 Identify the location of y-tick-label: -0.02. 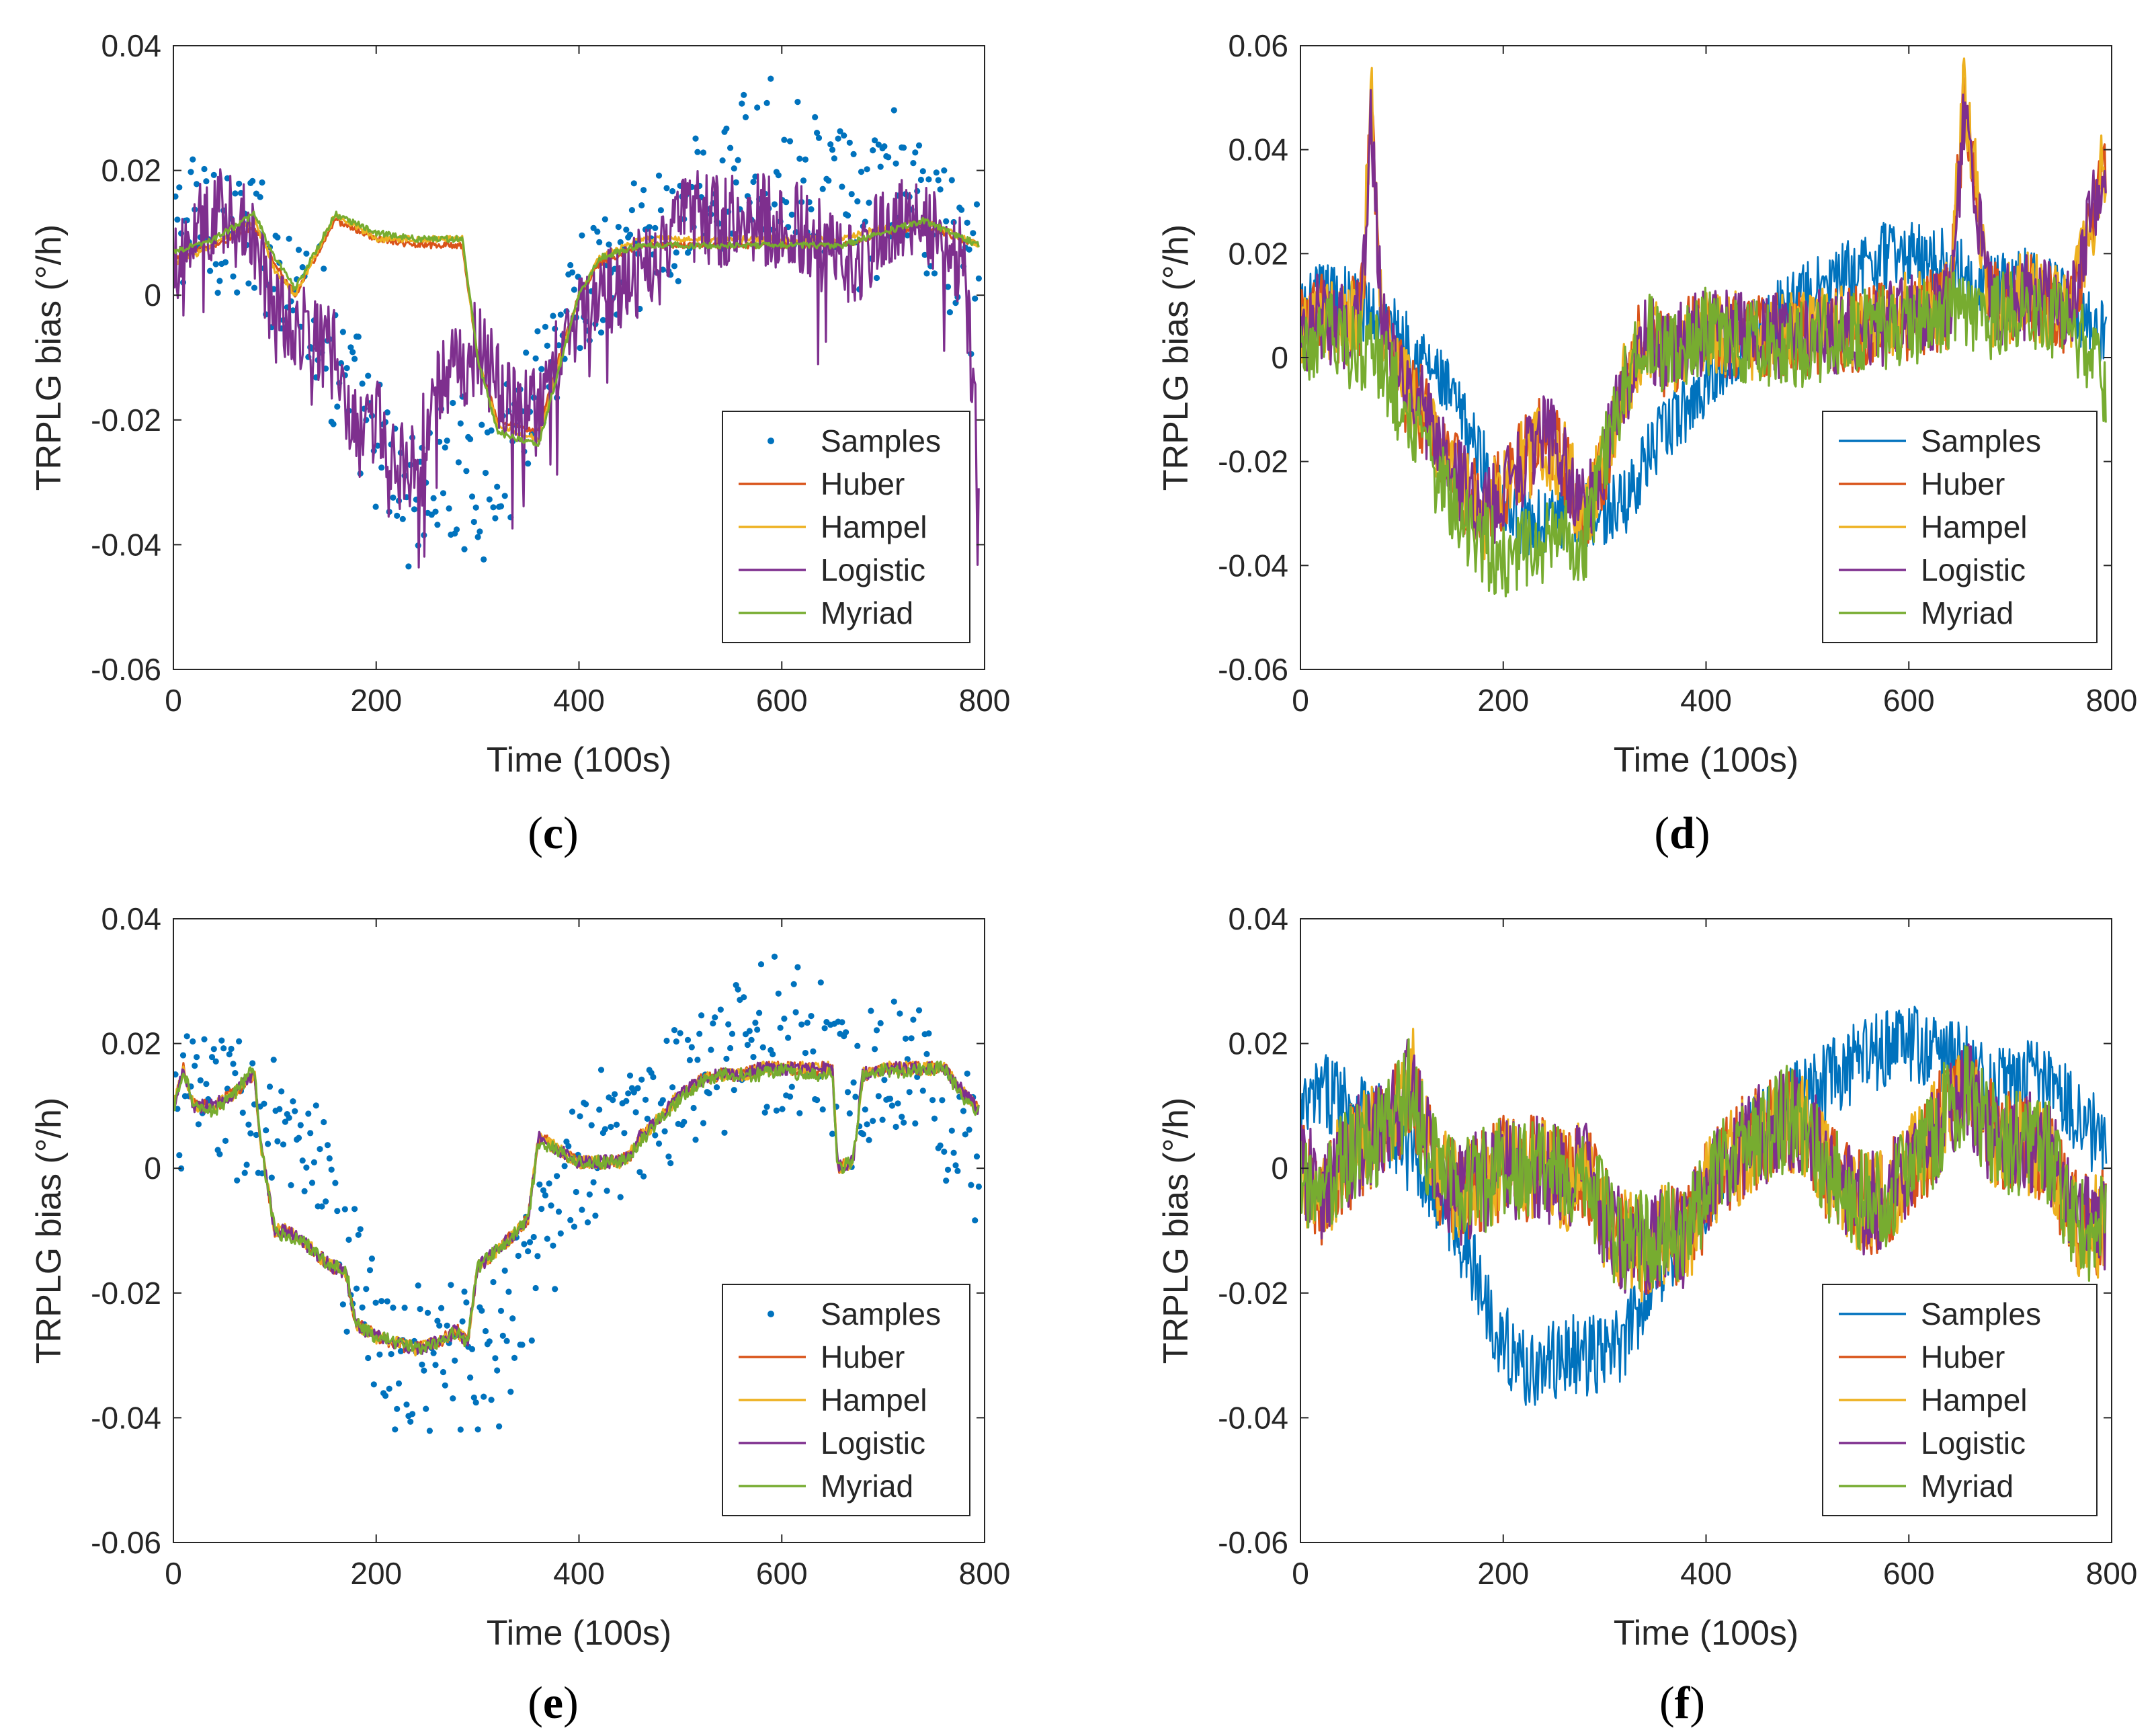
(1253, 462).